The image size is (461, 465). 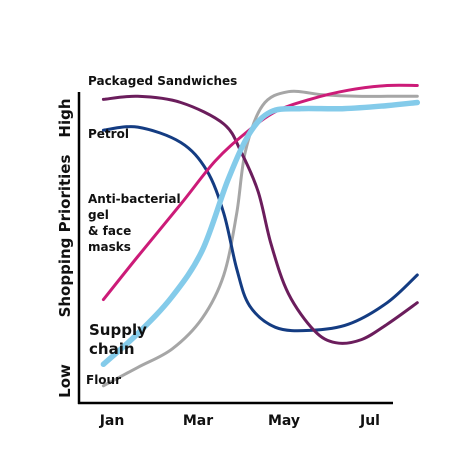 What do you see at coordinates (134, 223) in the screenshot?
I see `series-label-anti-bacterial-gel: Anti-bacterial gel & face masks` at bounding box center [134, 223].